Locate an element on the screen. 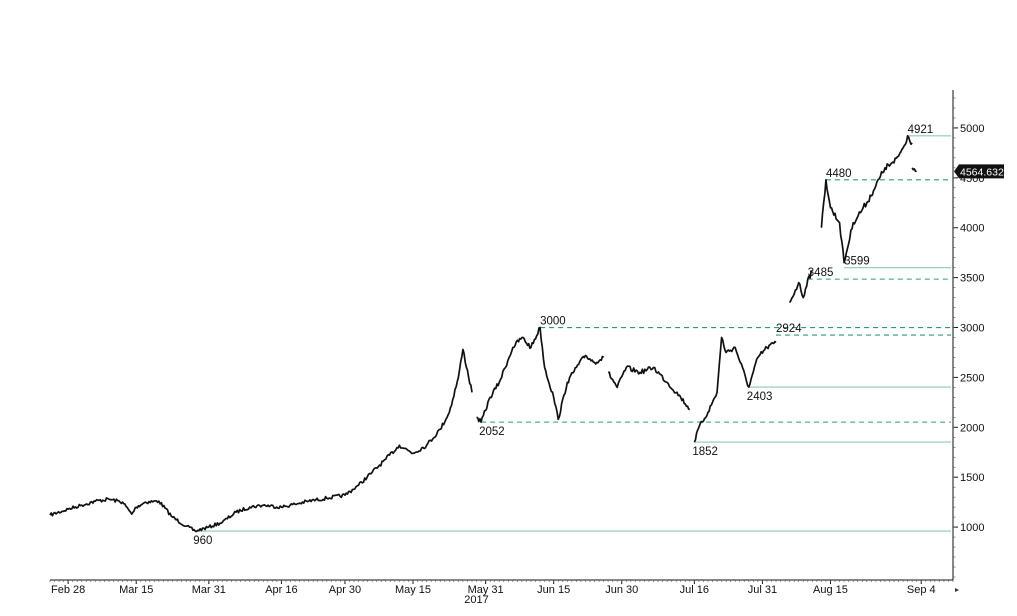  x-tick-label: Aug 15 is located at coordinates (830, 590).